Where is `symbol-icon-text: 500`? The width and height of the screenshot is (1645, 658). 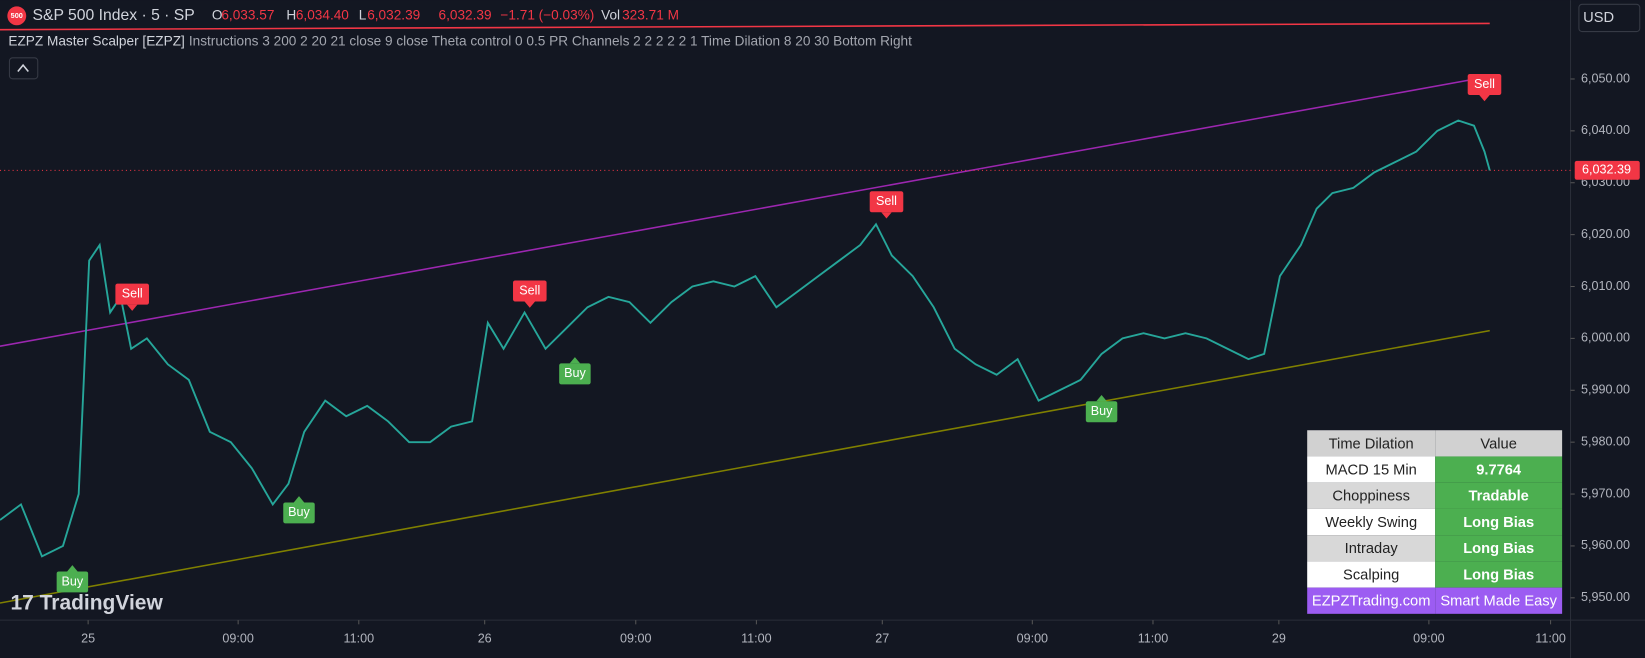
symbol-icon-text: 500 is located at coordinates (17, 15).